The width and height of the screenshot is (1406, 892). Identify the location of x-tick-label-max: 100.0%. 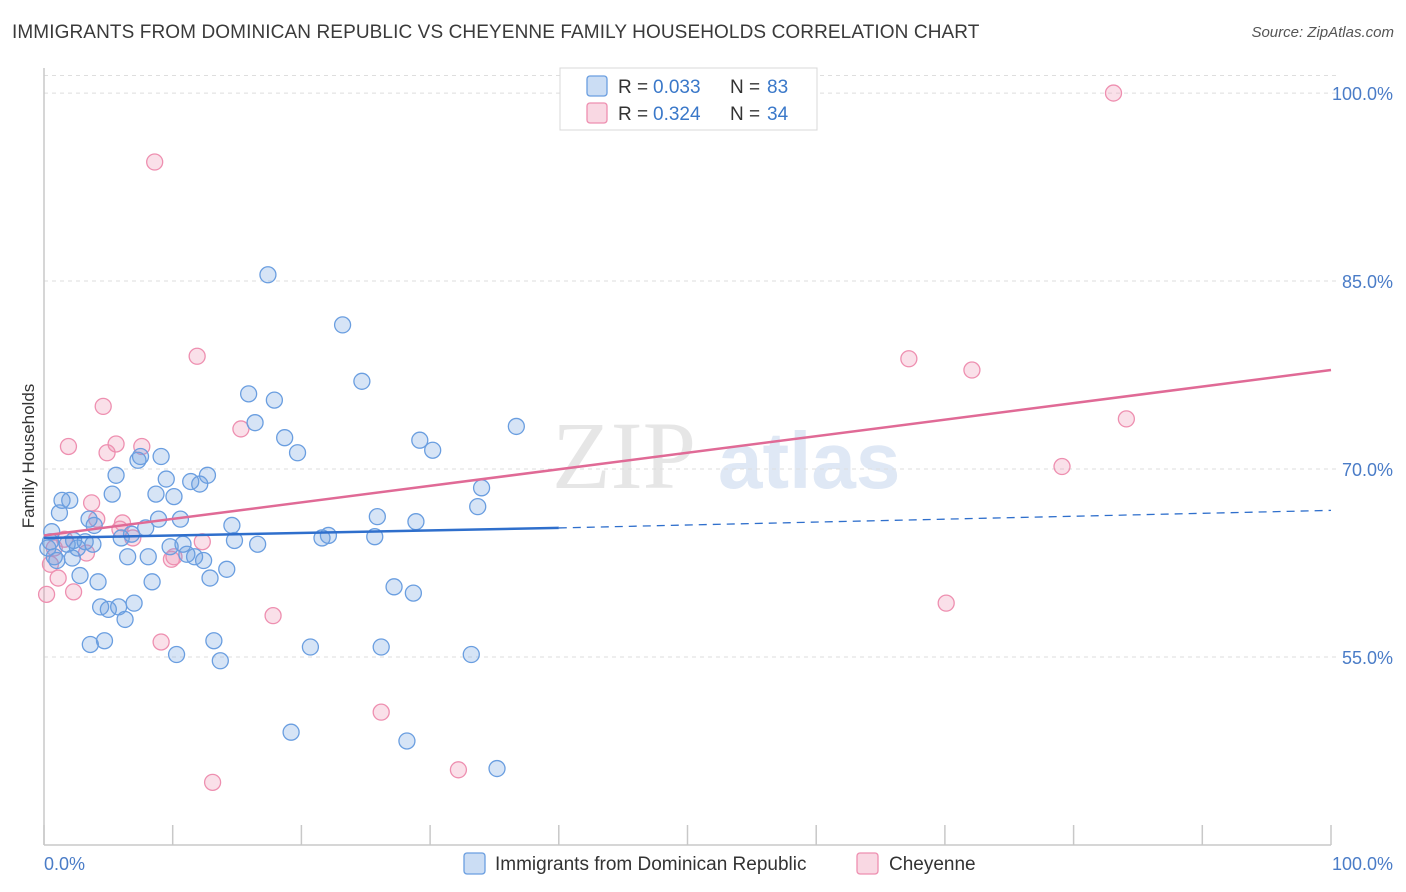
(1362, 864).